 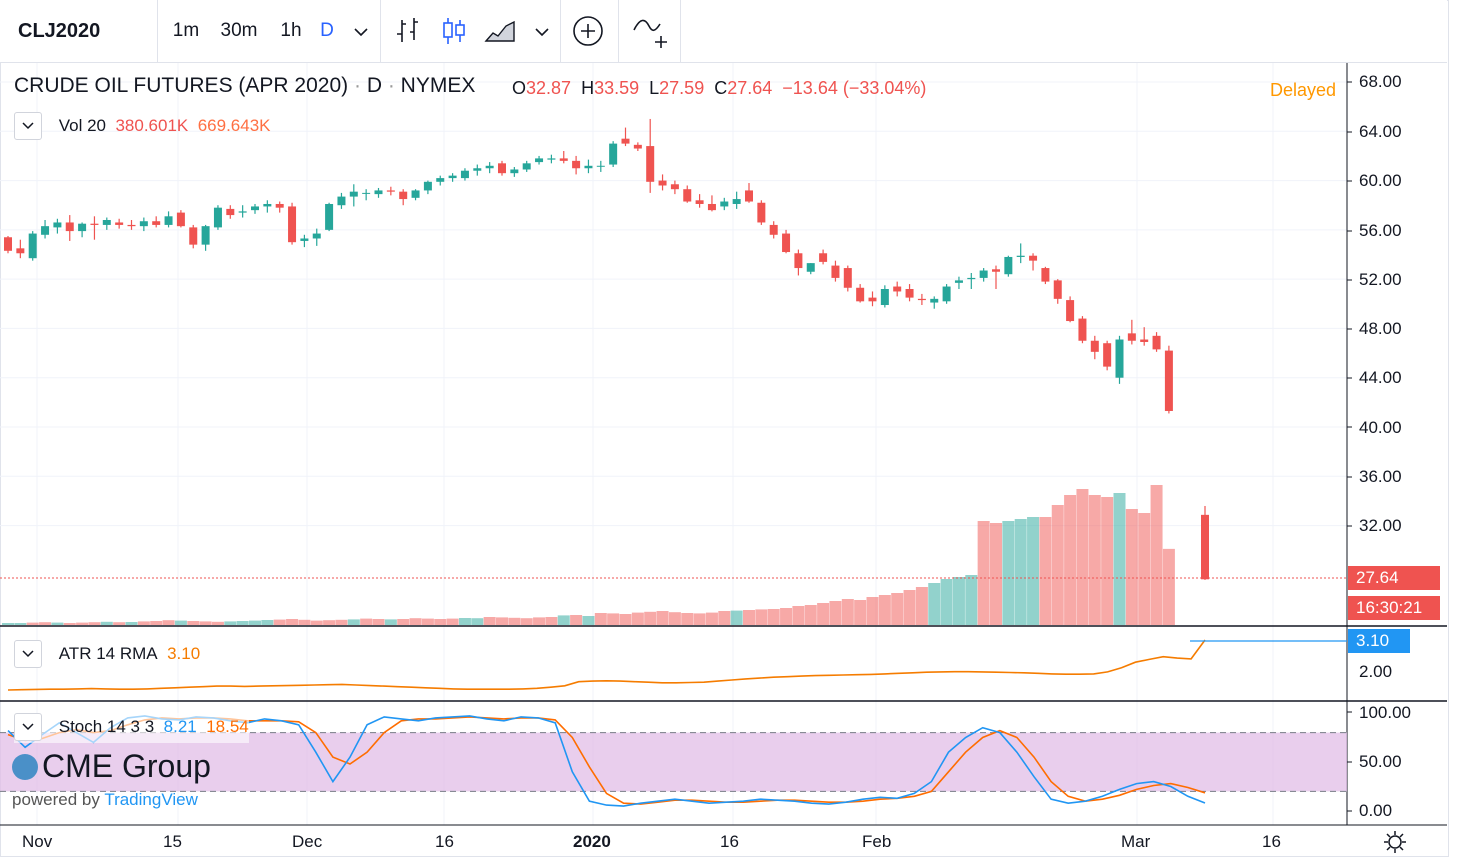 I want to click on interval-d-button: D, so click(x=327, y=30).